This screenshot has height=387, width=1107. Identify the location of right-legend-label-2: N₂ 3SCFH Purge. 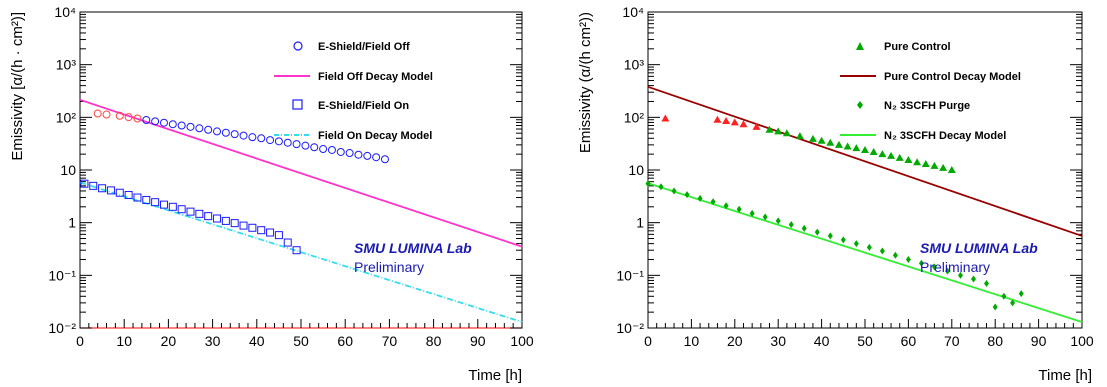
(927, 106).